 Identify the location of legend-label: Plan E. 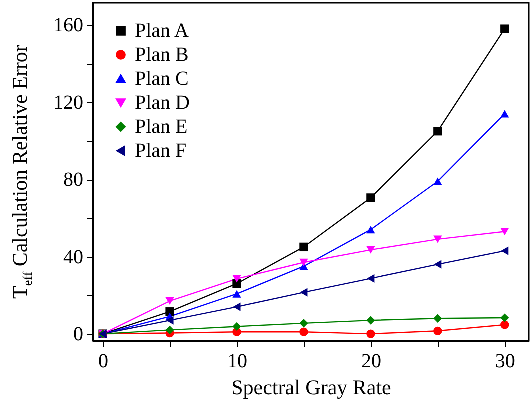
(161, 127).